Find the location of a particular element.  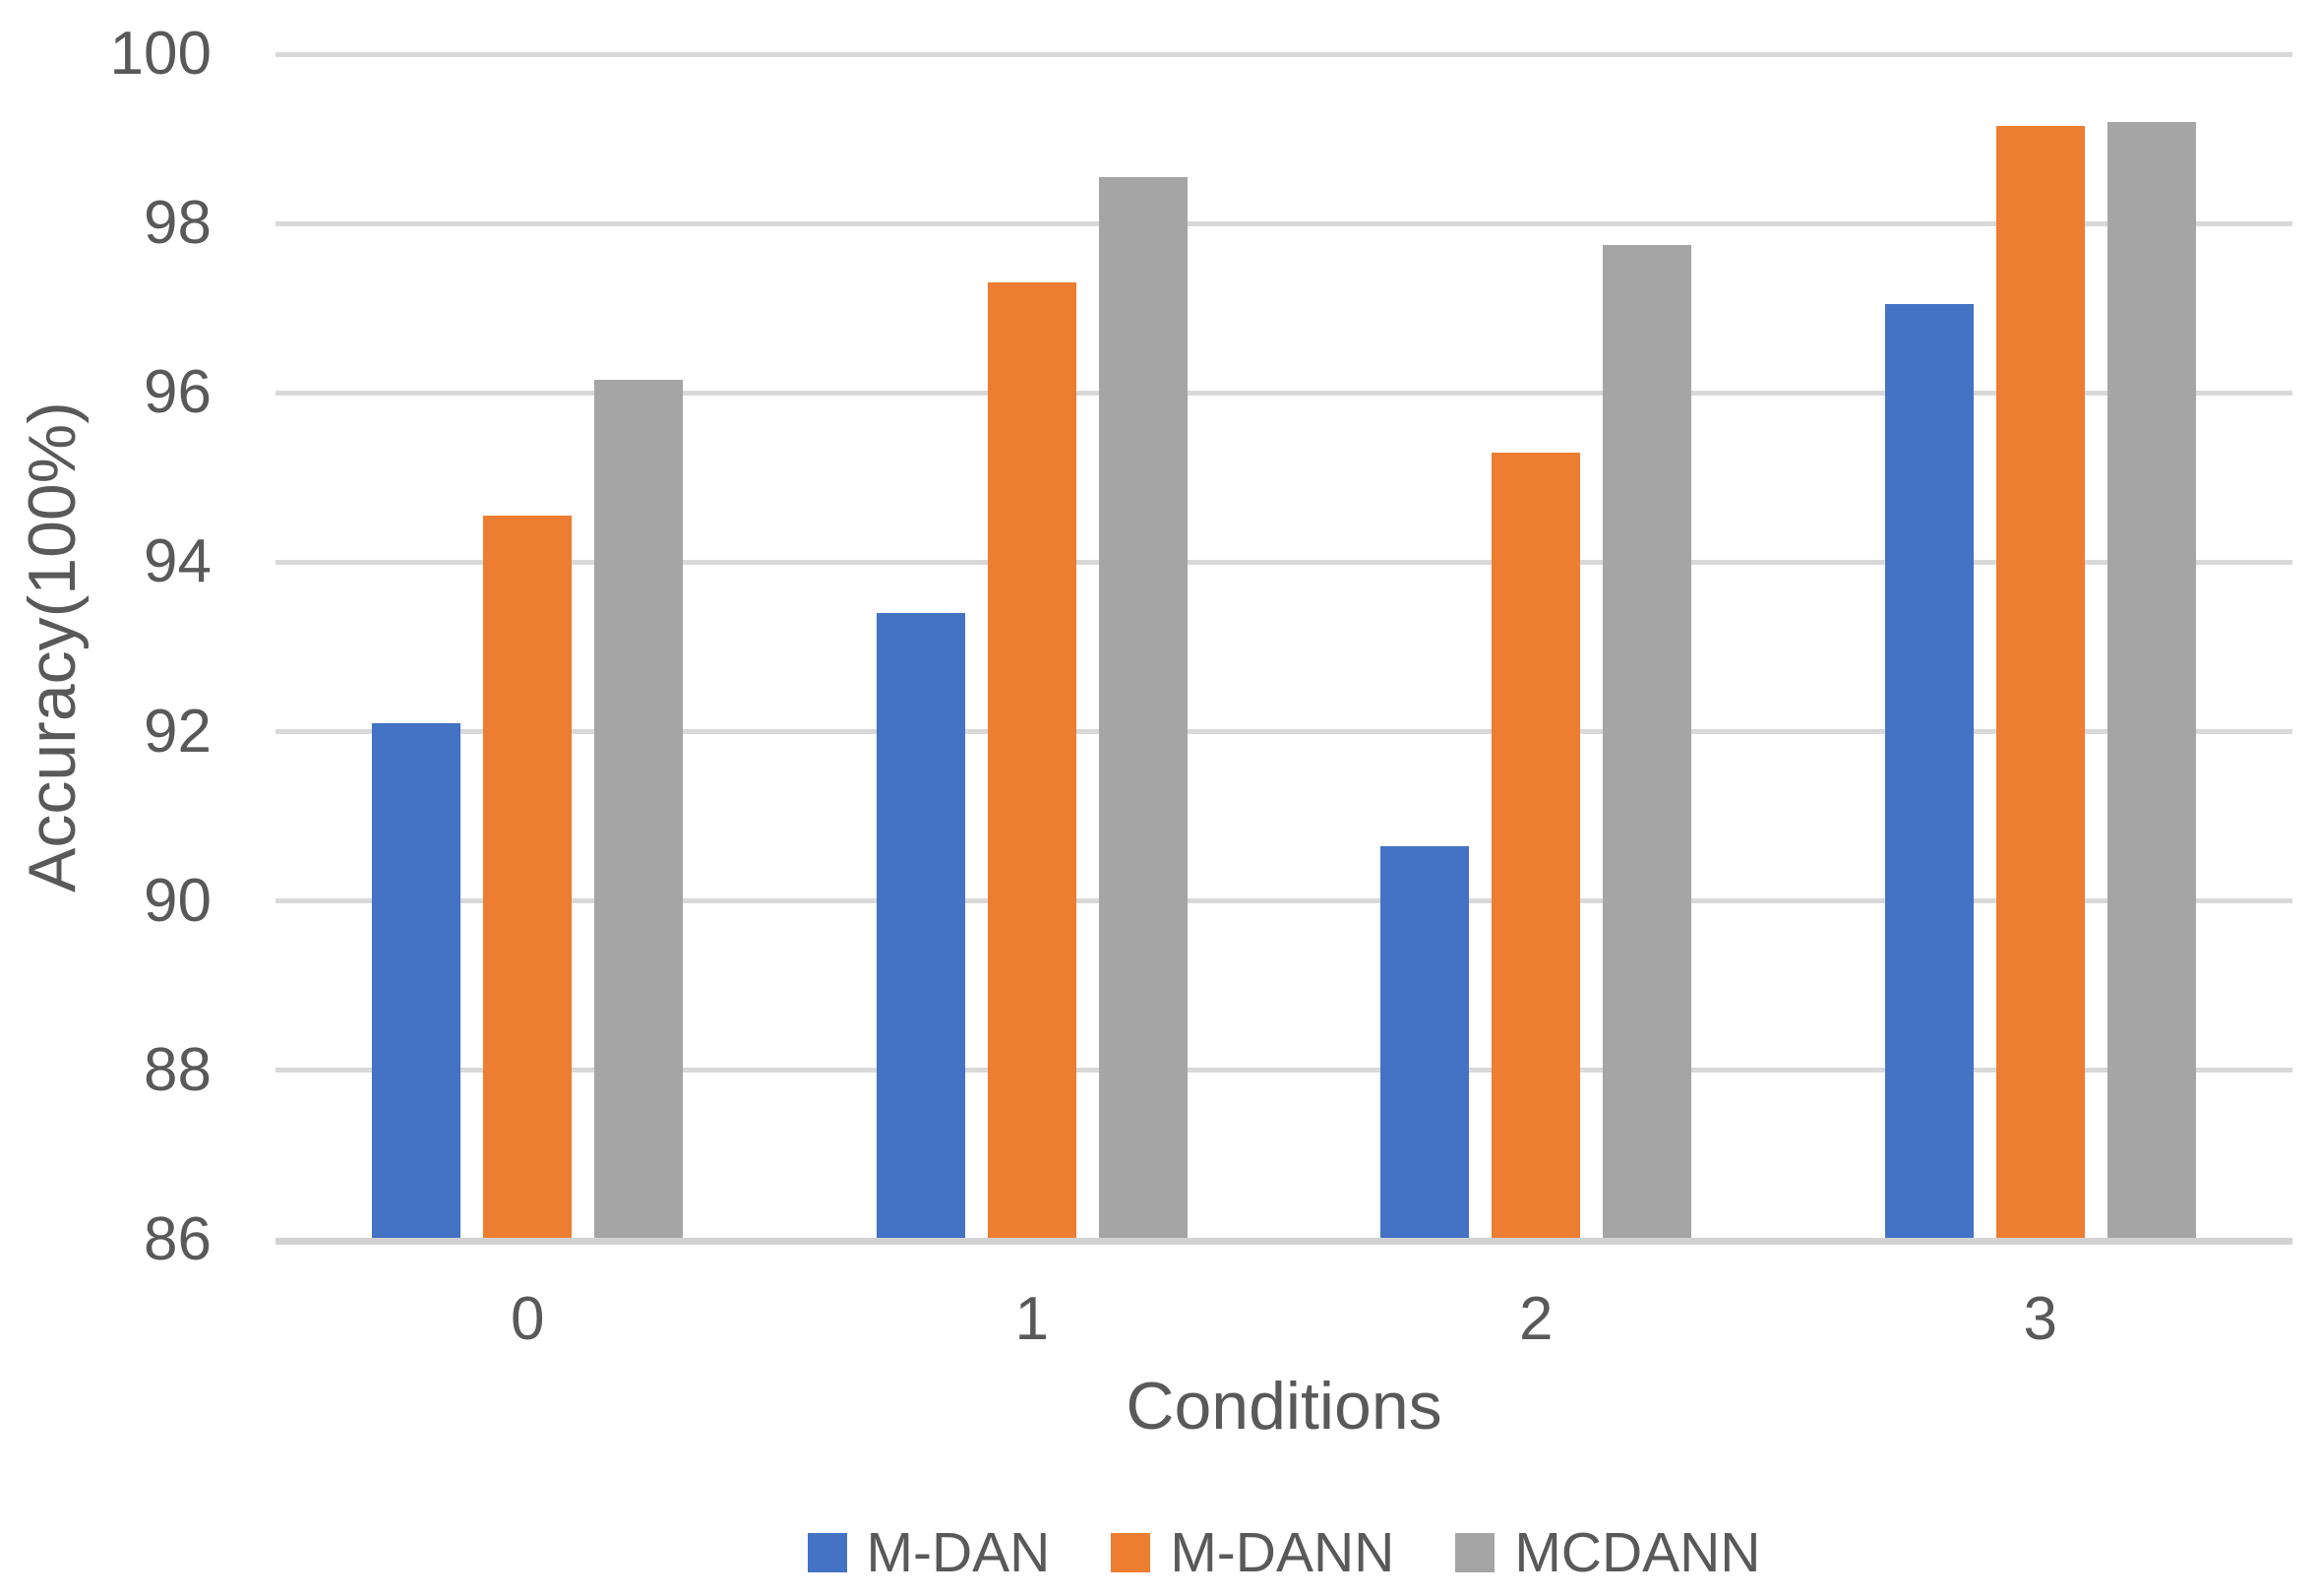

y-tick-label-86: 86 is located at coordinates (178, 1239).